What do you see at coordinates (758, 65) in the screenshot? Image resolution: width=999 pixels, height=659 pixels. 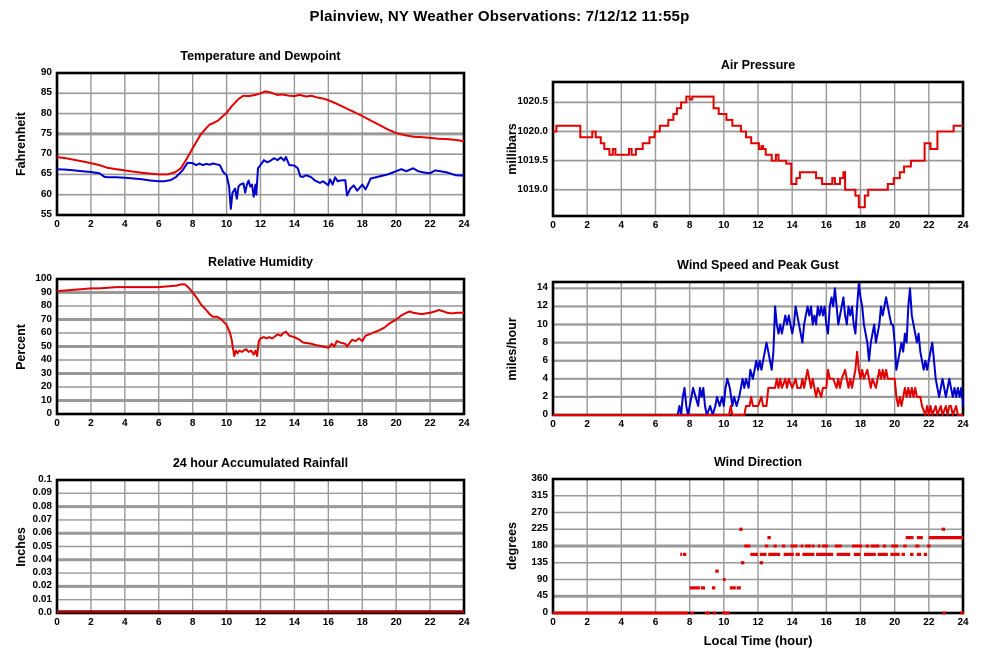 I see `chart-title: Air Pressure` at bounding box center [758, 65].